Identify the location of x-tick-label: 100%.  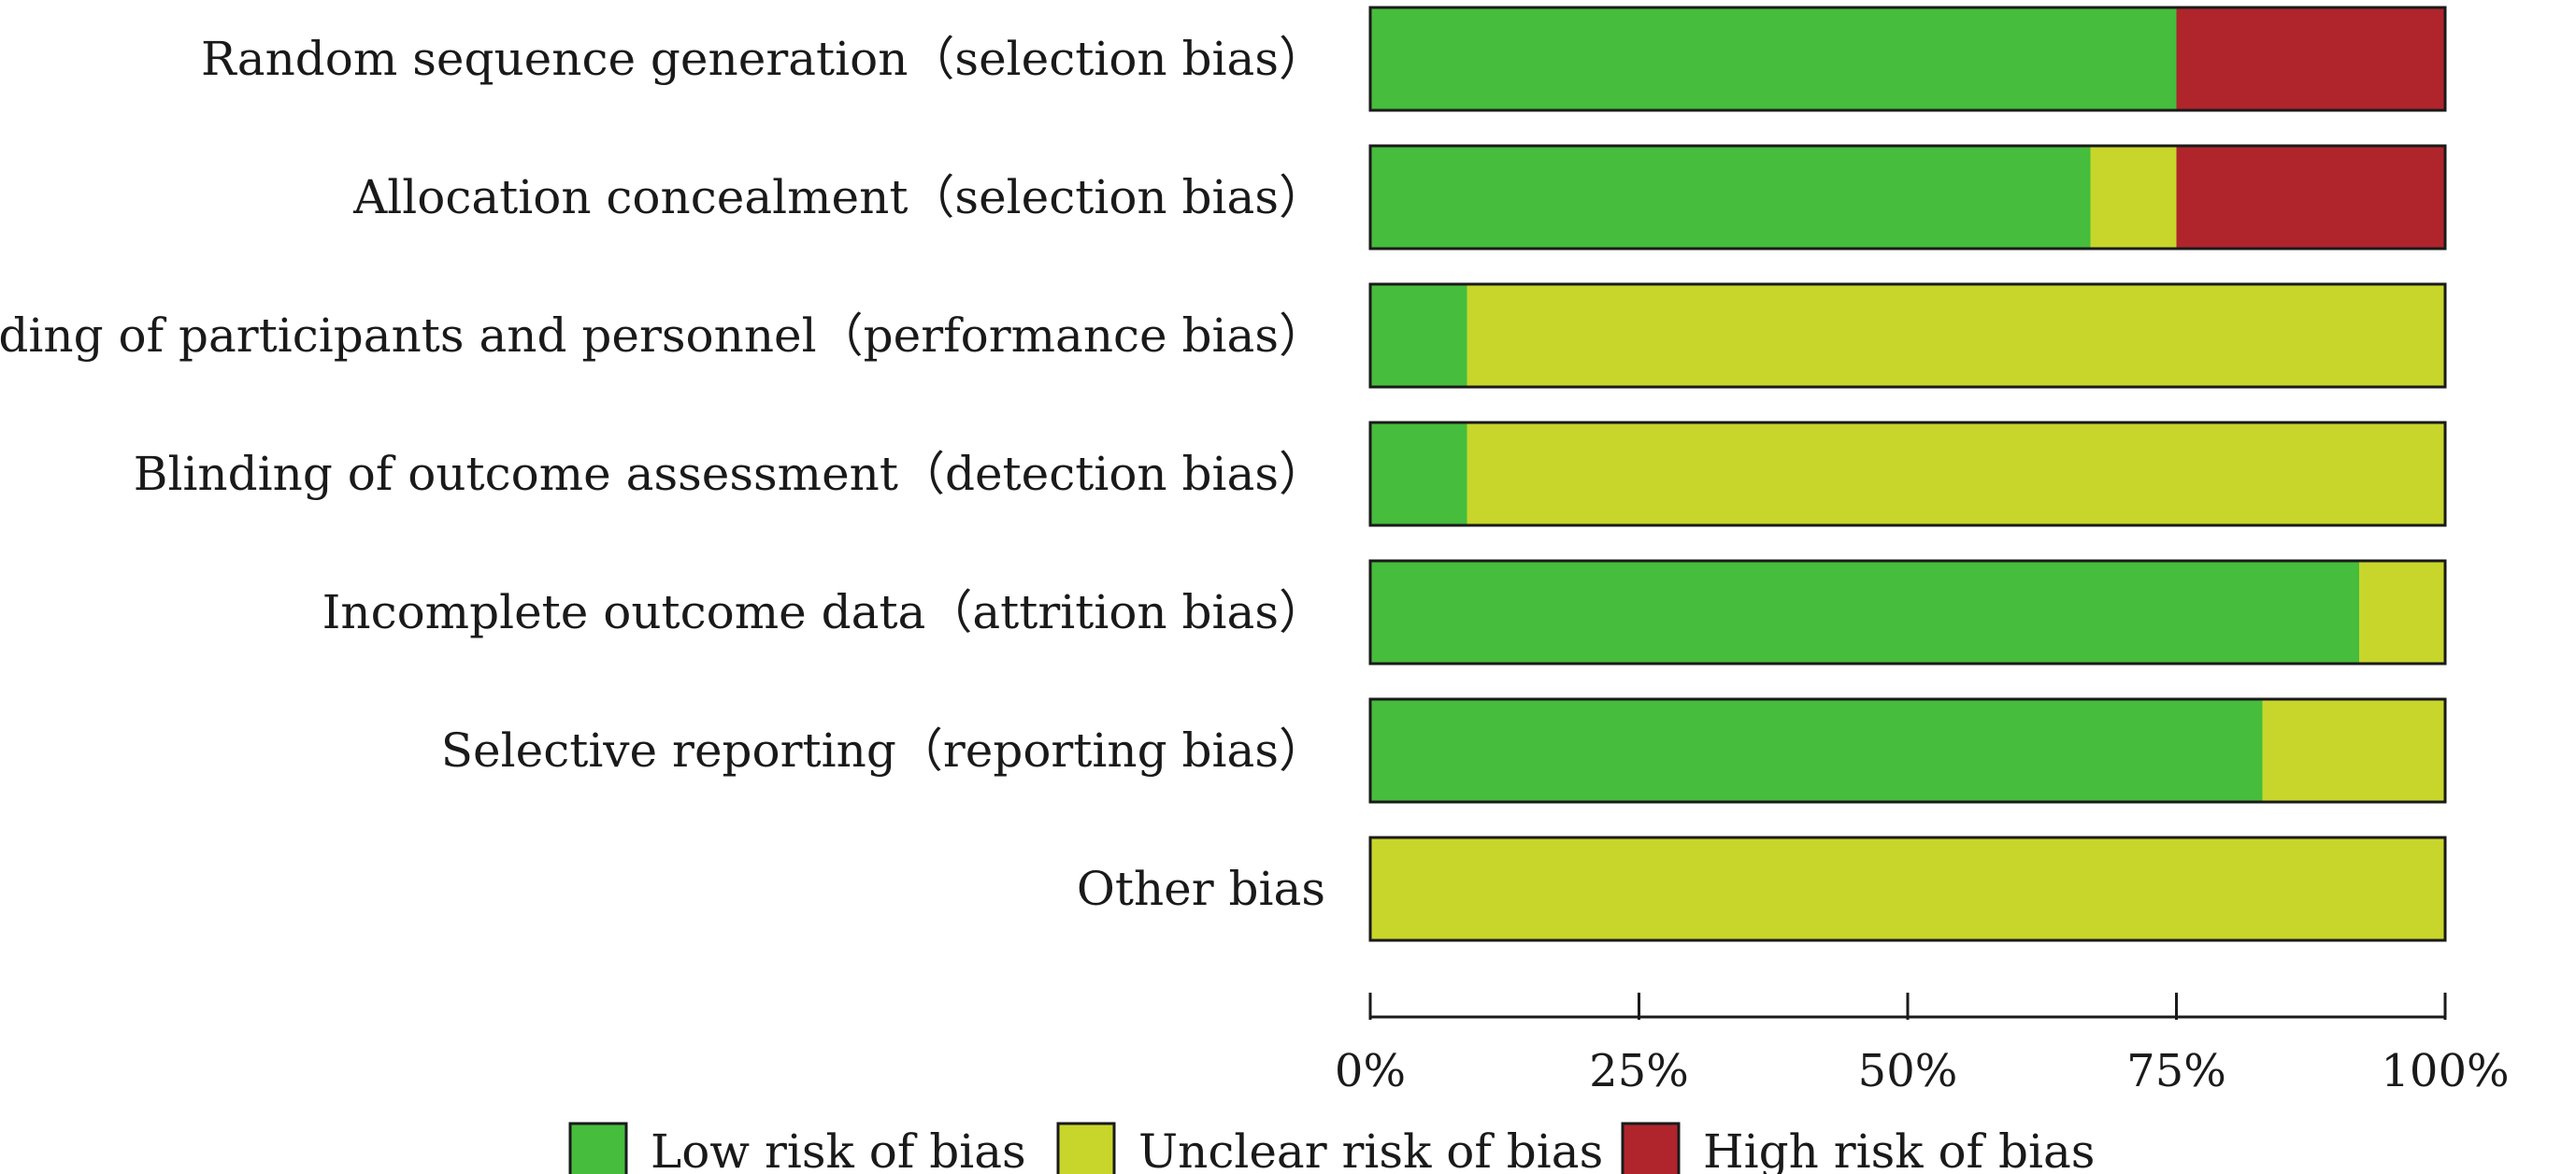
(2445, 1071).